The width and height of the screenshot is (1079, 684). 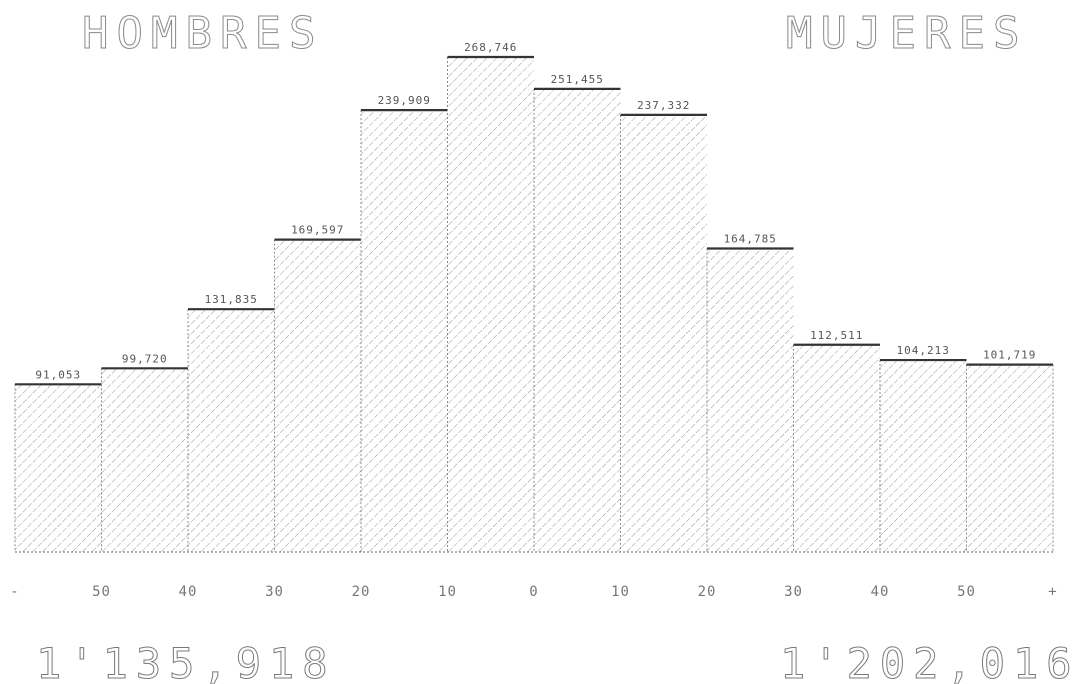 I want to click on bar-value-label: 251,455, so click(x=577, y=79).